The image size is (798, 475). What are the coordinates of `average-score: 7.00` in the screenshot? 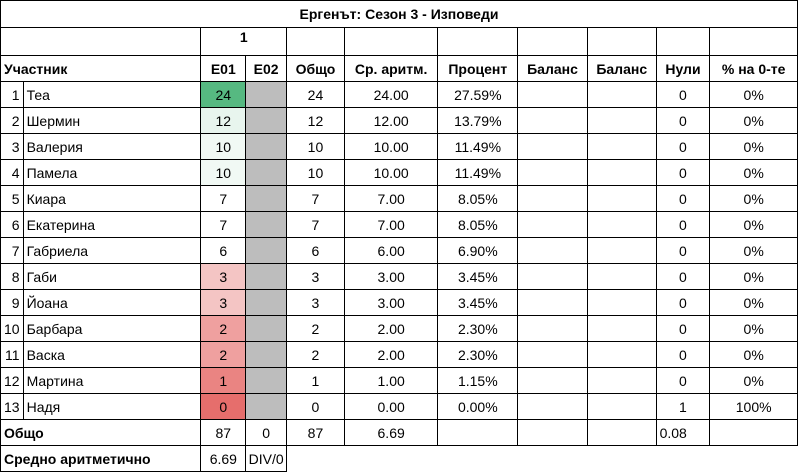 It's located at (391, 198).